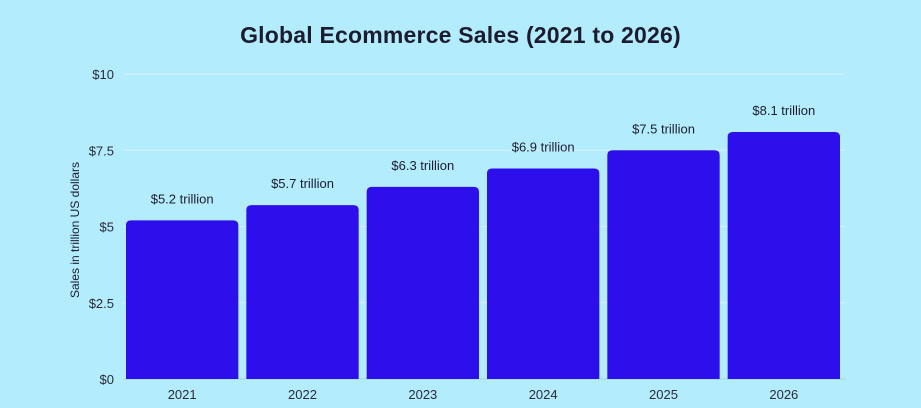 The image size is (921, 408). Describe the element at coordinates (182, 198) in the screenshot. I see `data-label: $5.2 trillion` at that location.